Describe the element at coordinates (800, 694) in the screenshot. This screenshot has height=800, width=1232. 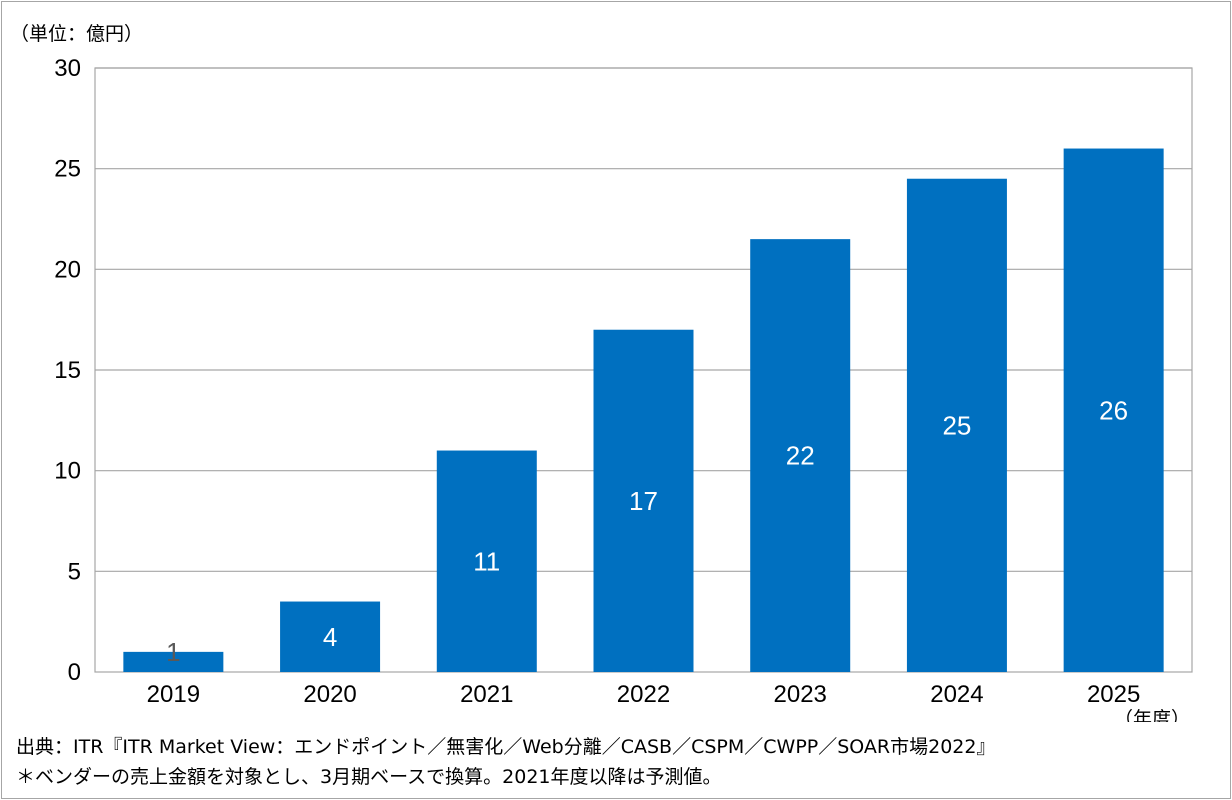
I see `x-tick-label: 2023` at that location.